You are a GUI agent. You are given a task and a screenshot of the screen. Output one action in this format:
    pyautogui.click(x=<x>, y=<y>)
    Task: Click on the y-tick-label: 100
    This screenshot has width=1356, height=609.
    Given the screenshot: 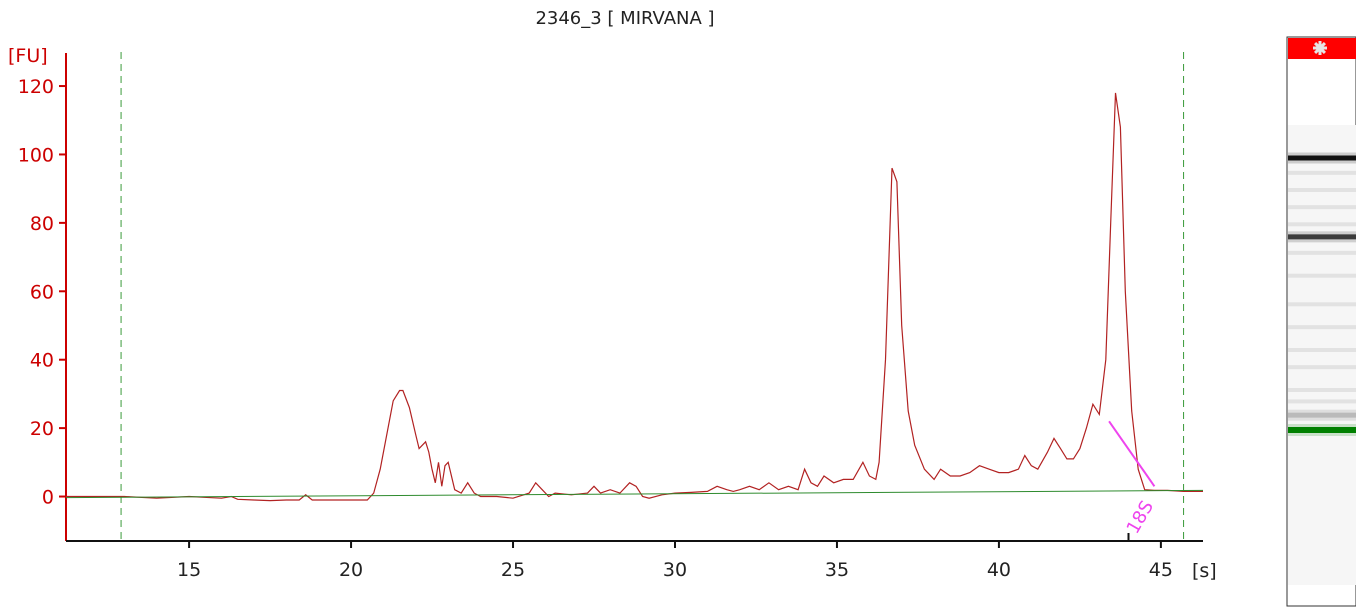 What is the action you would take?
    pyautogui.click(x=36, y=155)
    